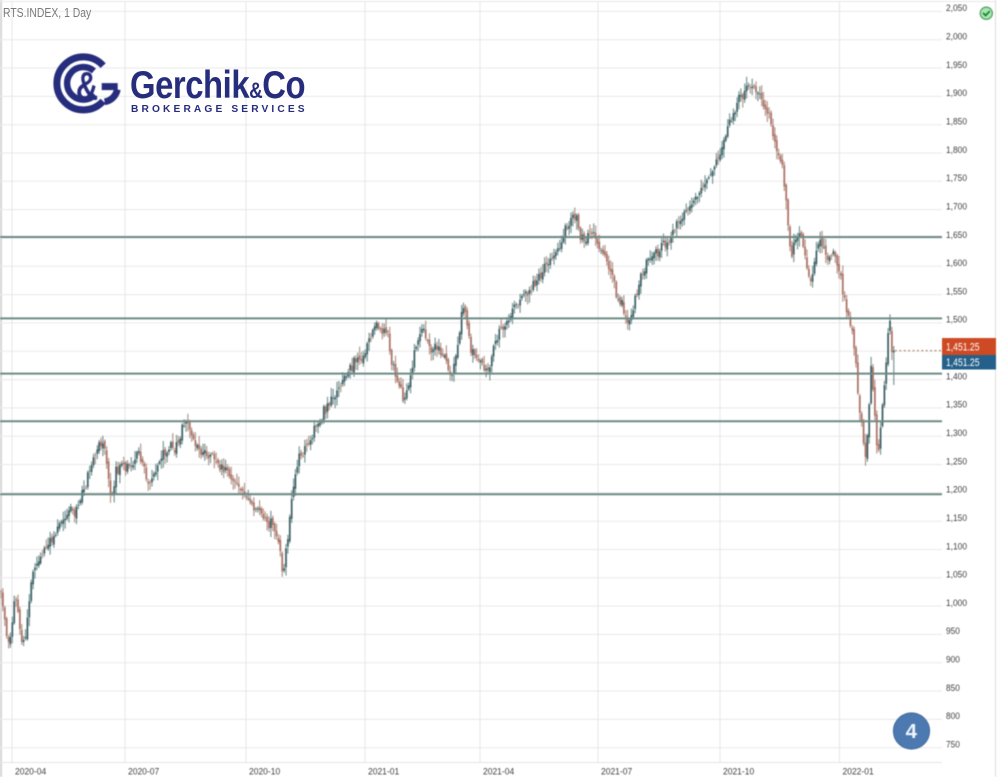 The width and height of the screenshot is (1000, 777). What do you see at coordinates (956, 8) in the screenshot?
I see `svg-text: 2,050` at bounding box center [956, 8].